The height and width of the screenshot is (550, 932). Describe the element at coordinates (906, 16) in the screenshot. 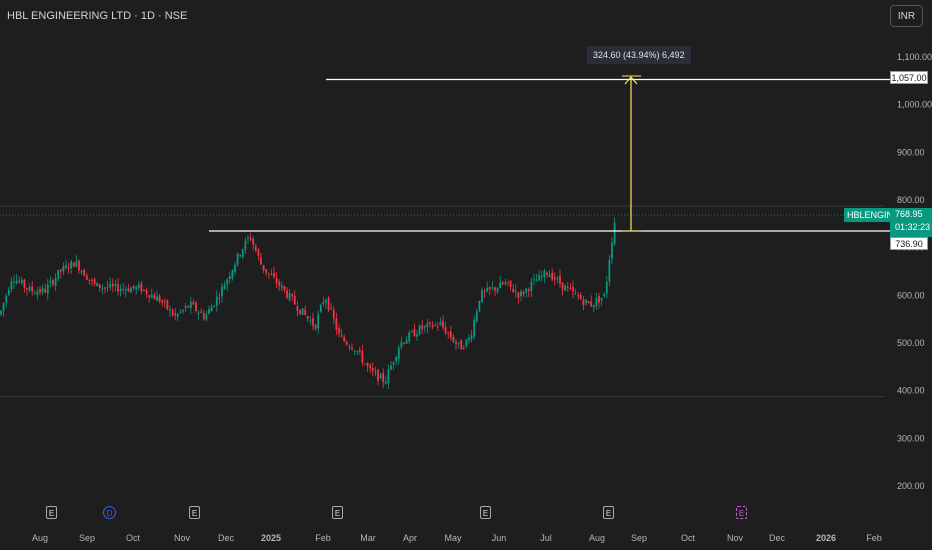

I see `currency-button: INR` at that location.